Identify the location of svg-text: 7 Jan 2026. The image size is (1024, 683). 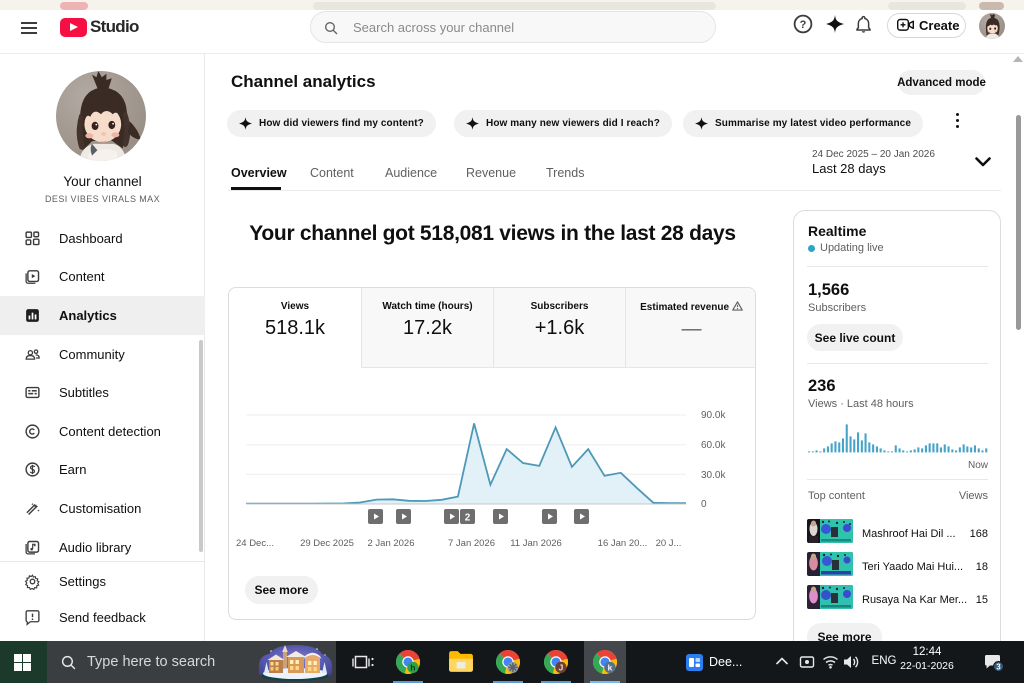
(471, 543).